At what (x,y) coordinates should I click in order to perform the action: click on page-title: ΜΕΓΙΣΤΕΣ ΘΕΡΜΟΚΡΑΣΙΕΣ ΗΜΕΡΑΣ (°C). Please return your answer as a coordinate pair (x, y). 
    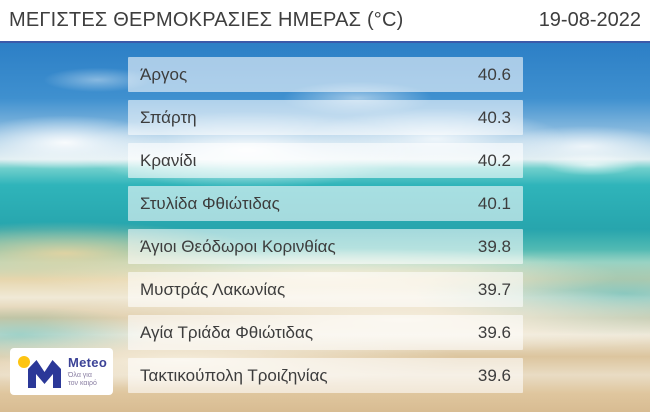
    Looking at the image, I should click on (206, 20).